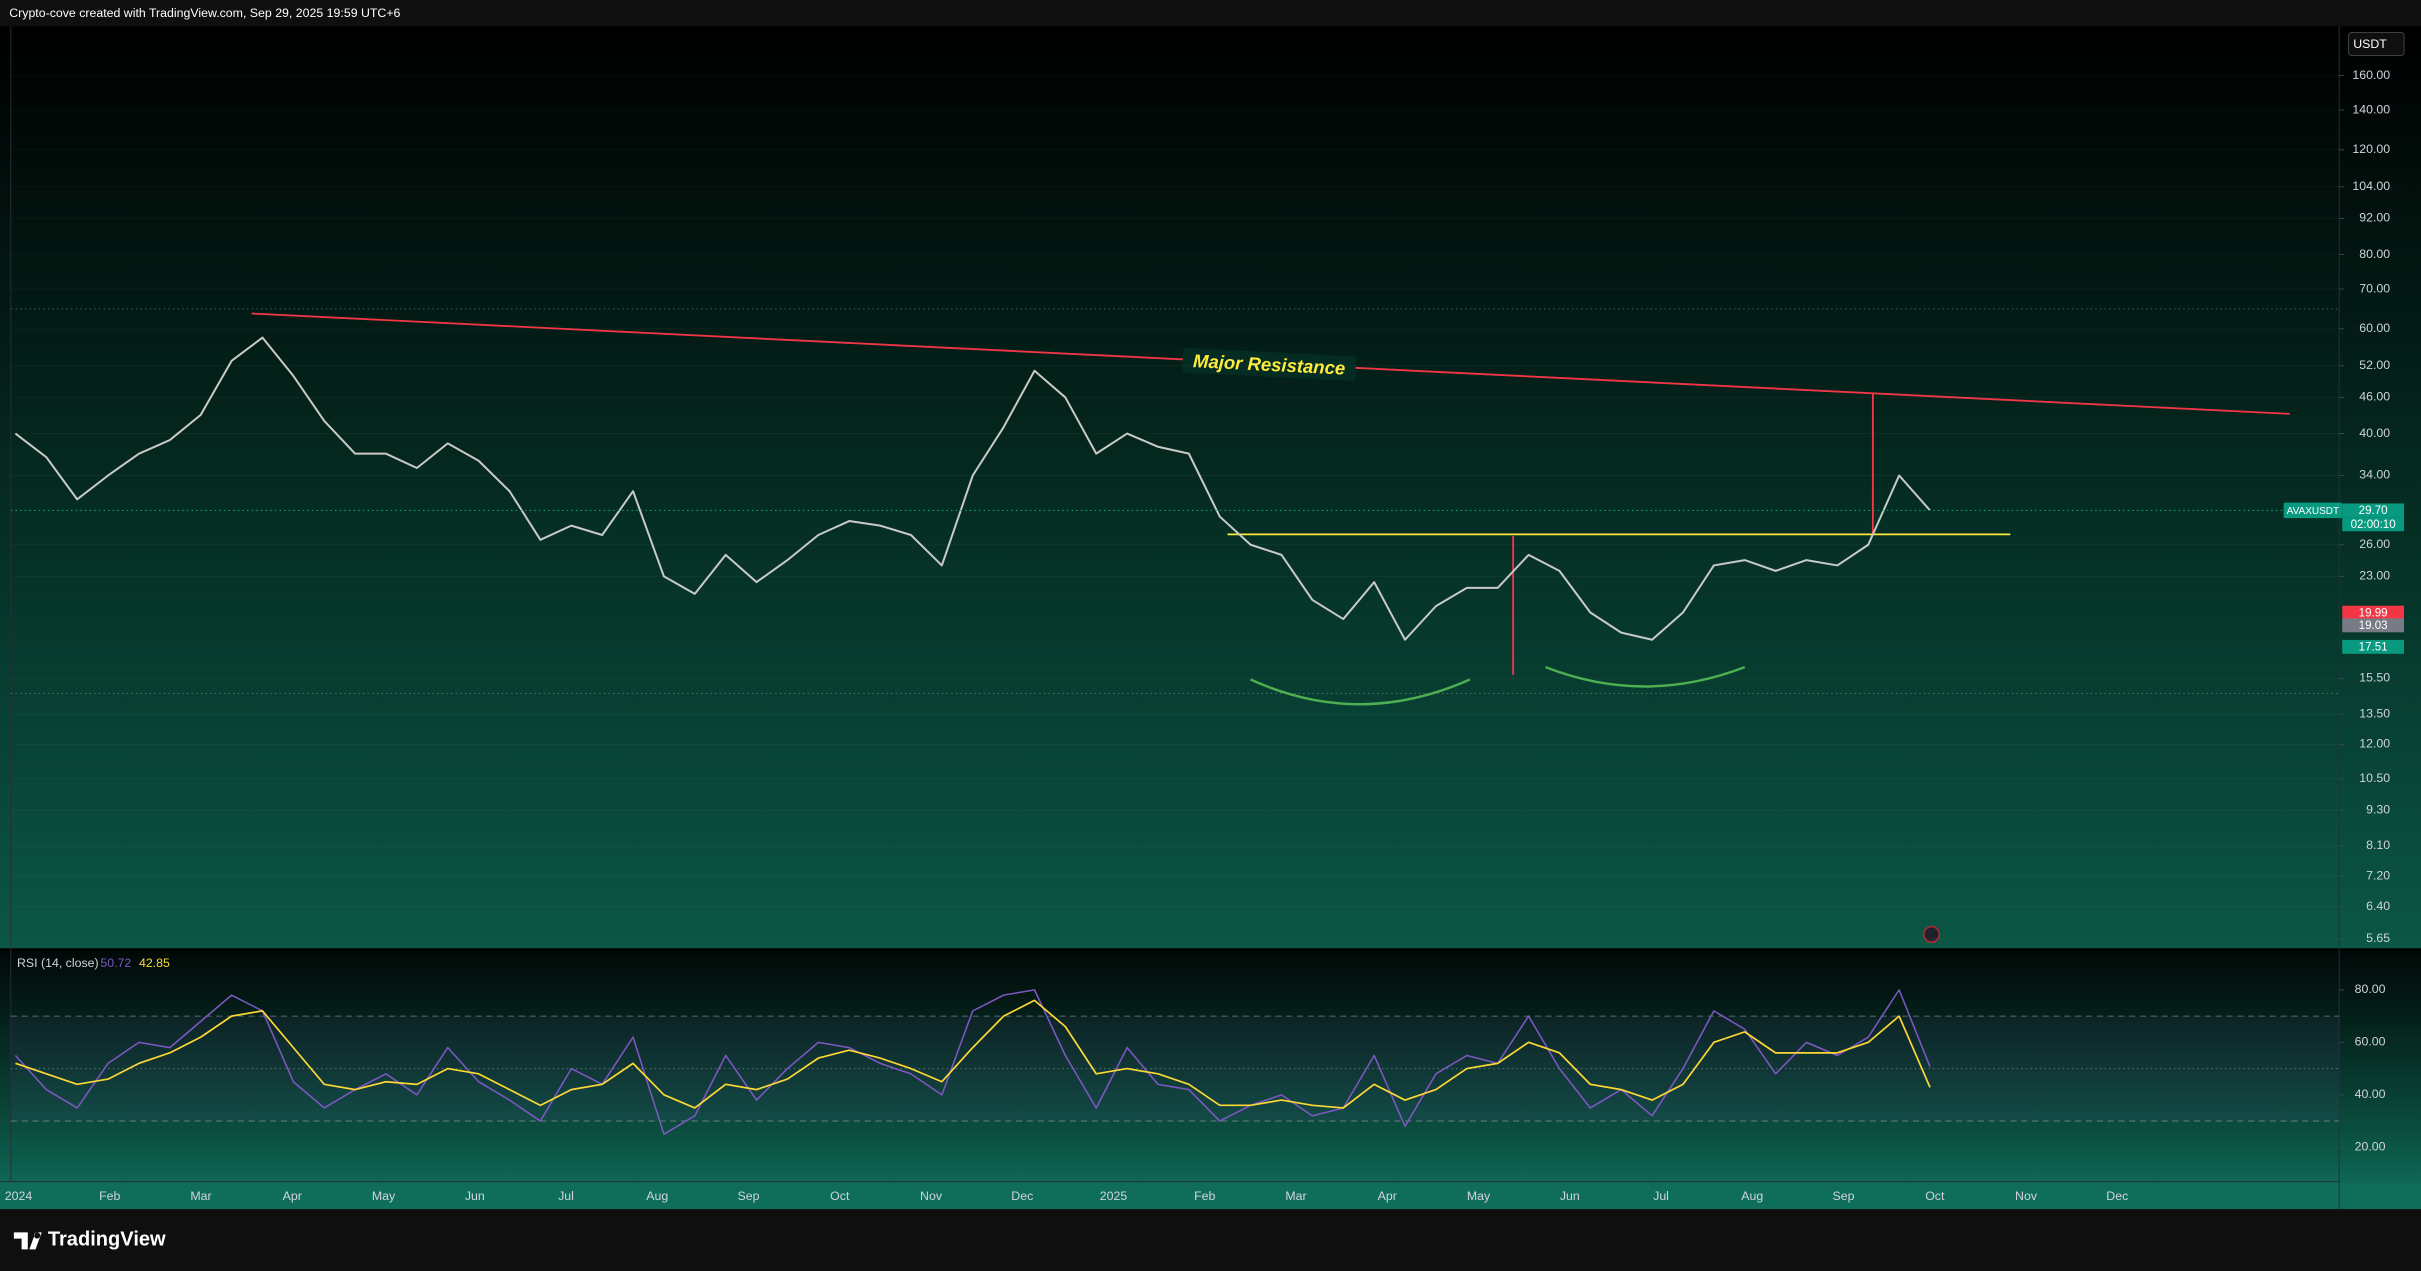  What do you see at coordinates (2374, 433) in the screenshot?
I see `y-tick-label: 40.00` at bounding box center [2374, 433].